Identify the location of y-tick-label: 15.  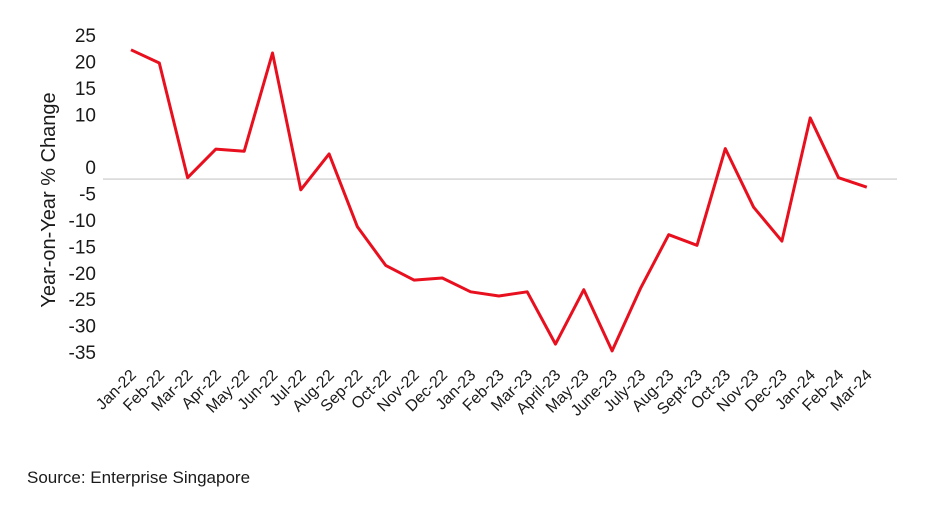
(85, 89).